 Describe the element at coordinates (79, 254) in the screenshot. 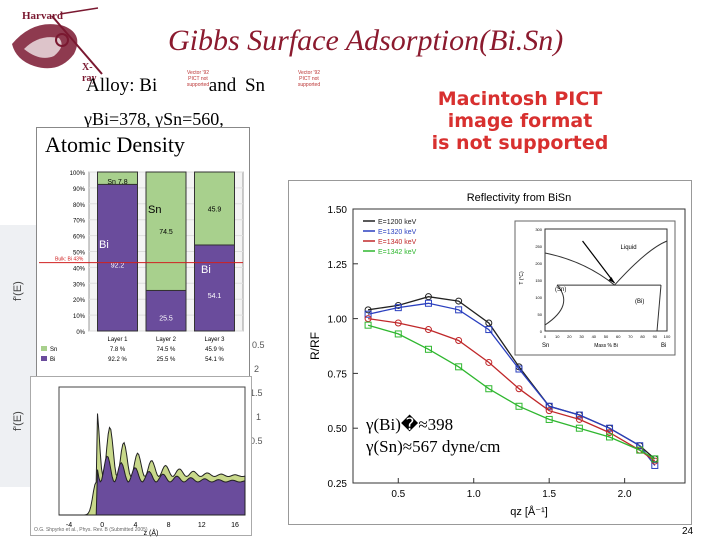

I see `y-tick-label: 50%` at that location.